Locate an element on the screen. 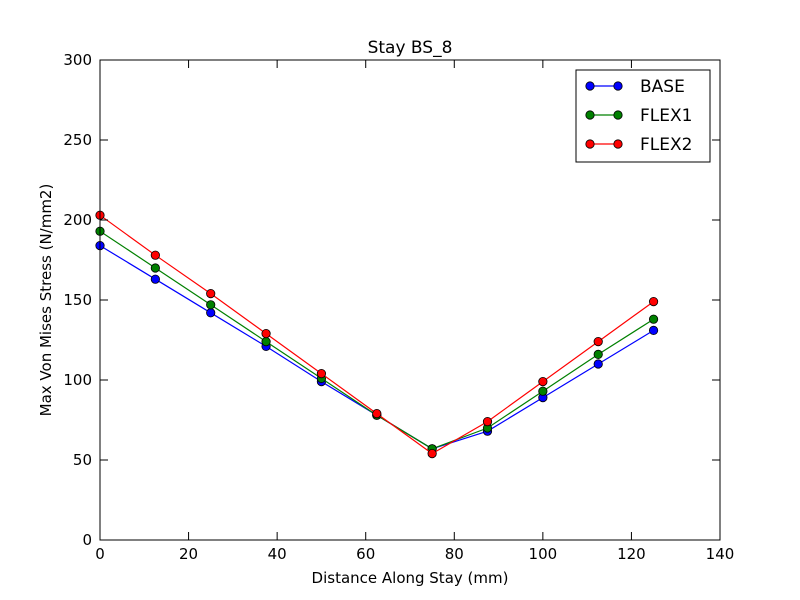  y-tick-label: 200 is located at coordinates (77, 220).